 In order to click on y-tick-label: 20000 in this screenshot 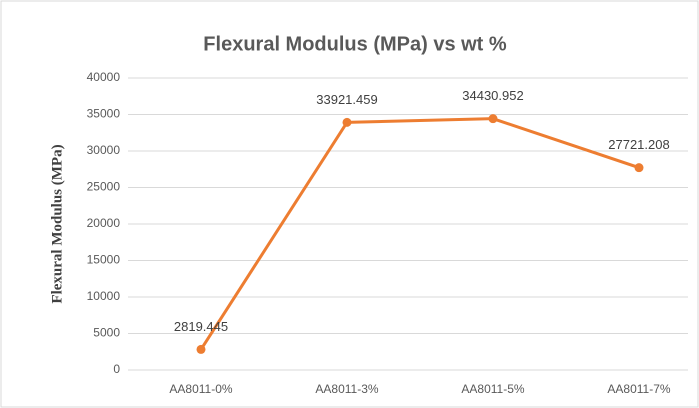, I will do `click(104, 223)`.